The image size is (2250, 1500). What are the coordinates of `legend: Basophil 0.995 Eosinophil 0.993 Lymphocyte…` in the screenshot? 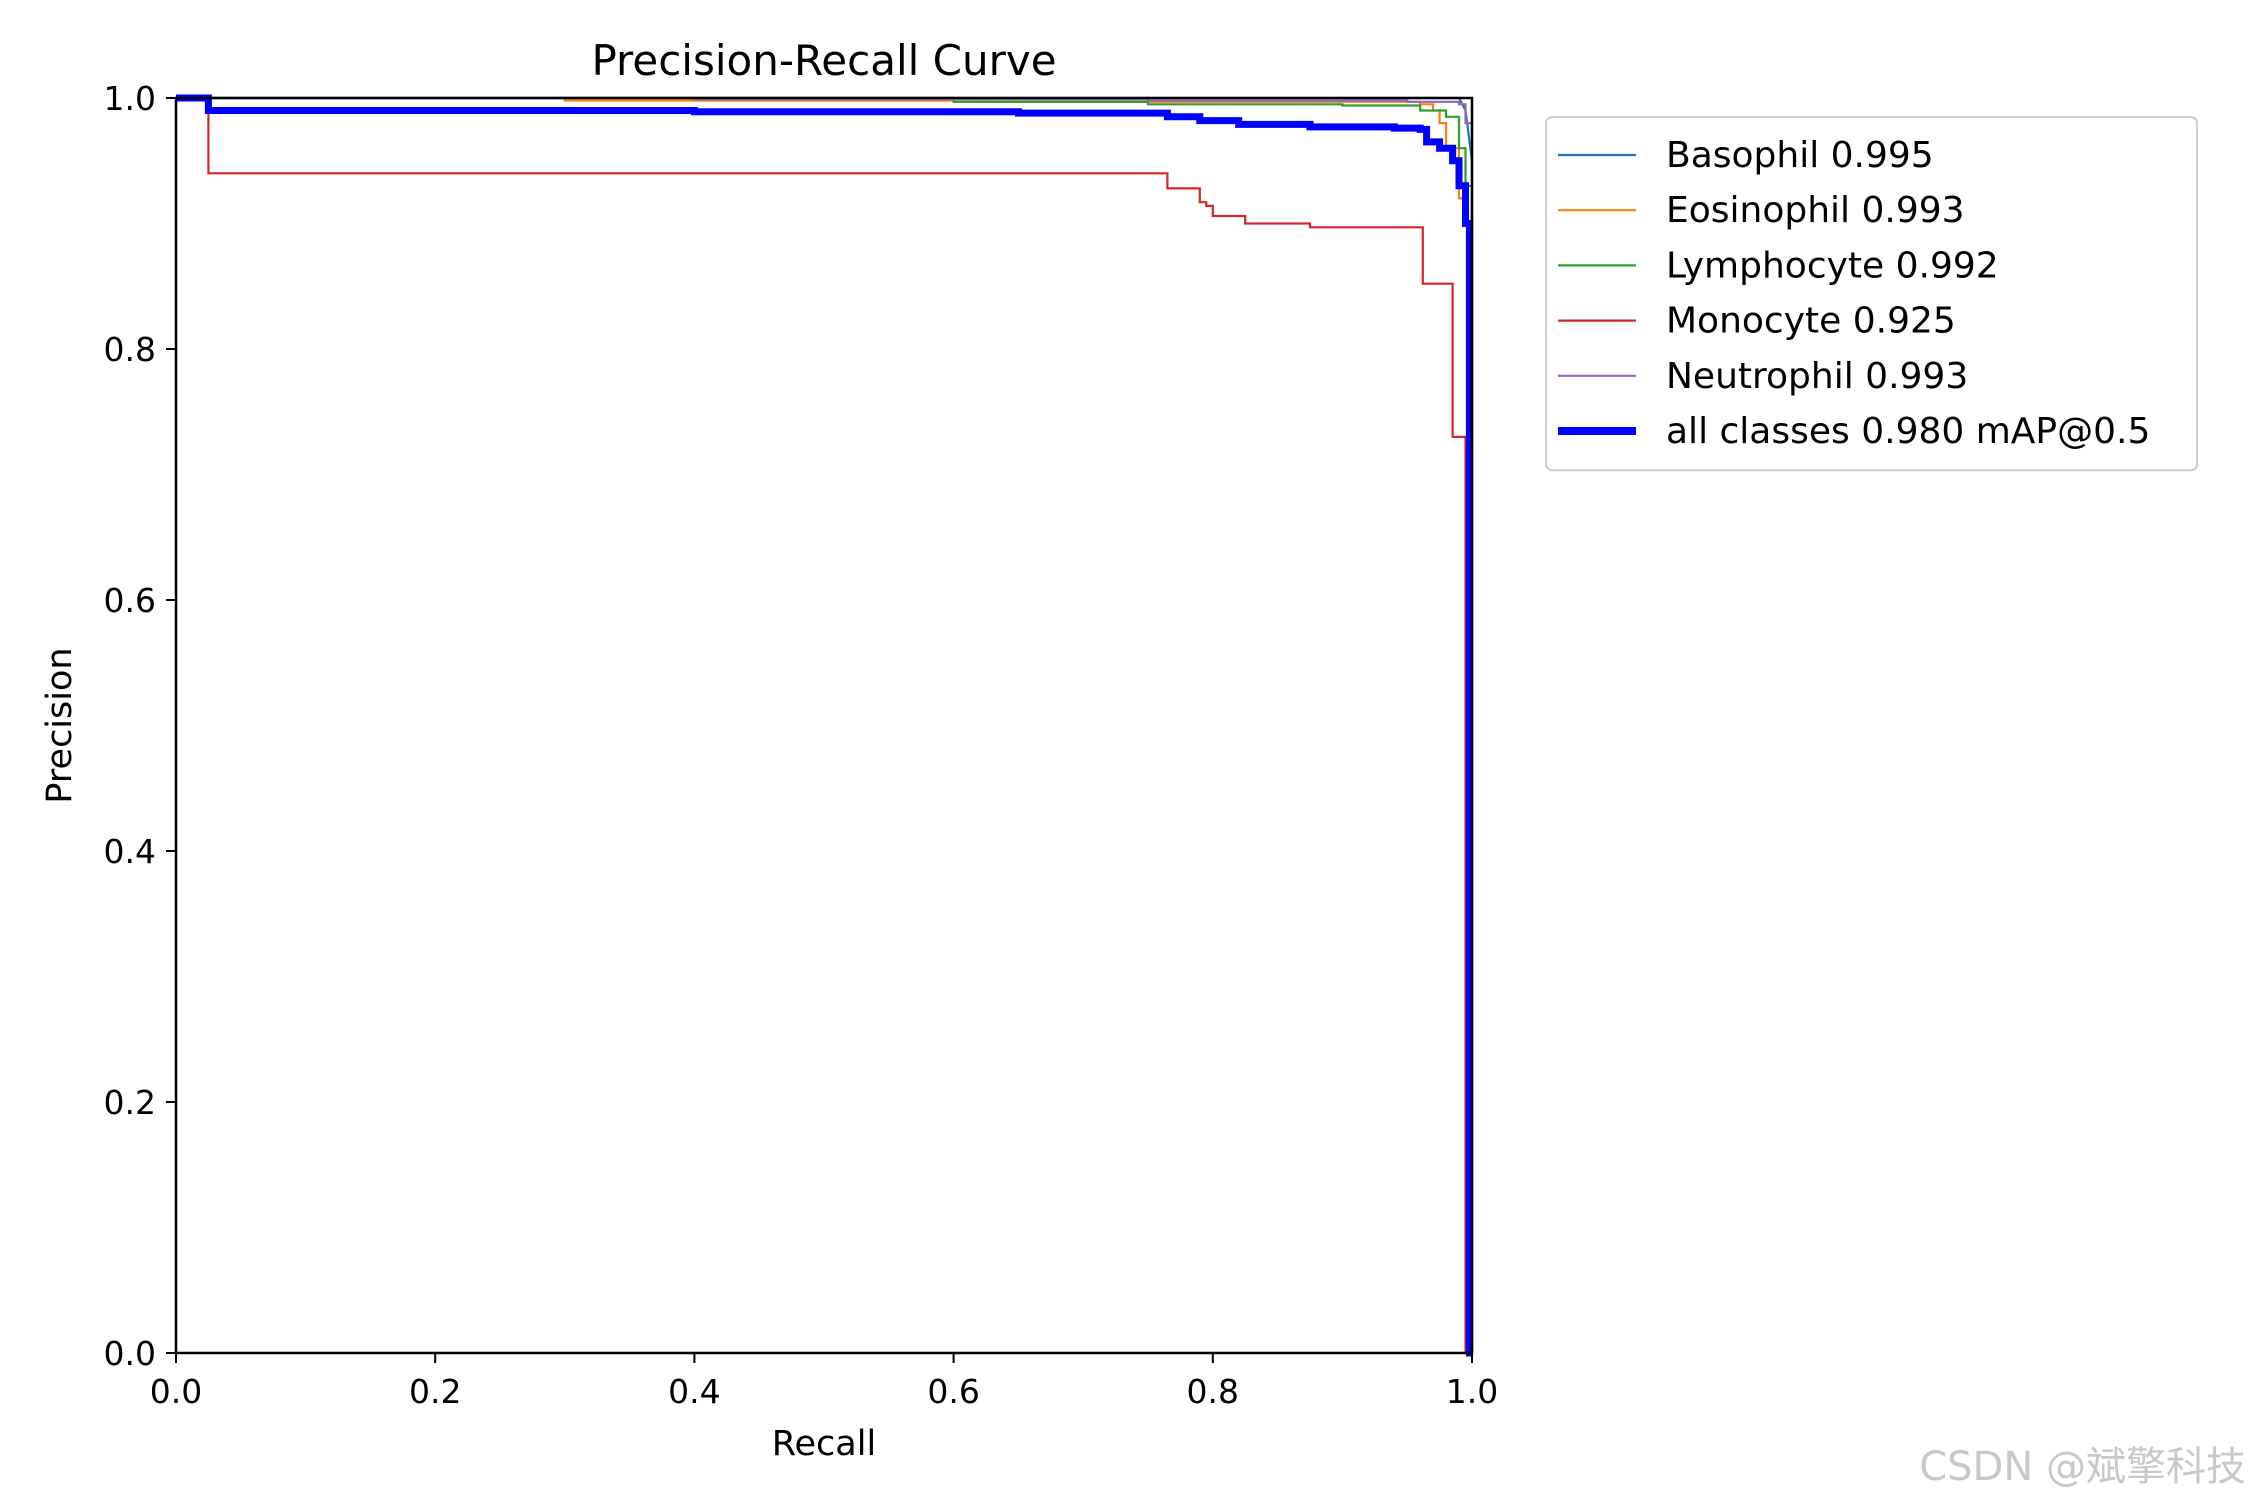 It's located at (1871, 294).